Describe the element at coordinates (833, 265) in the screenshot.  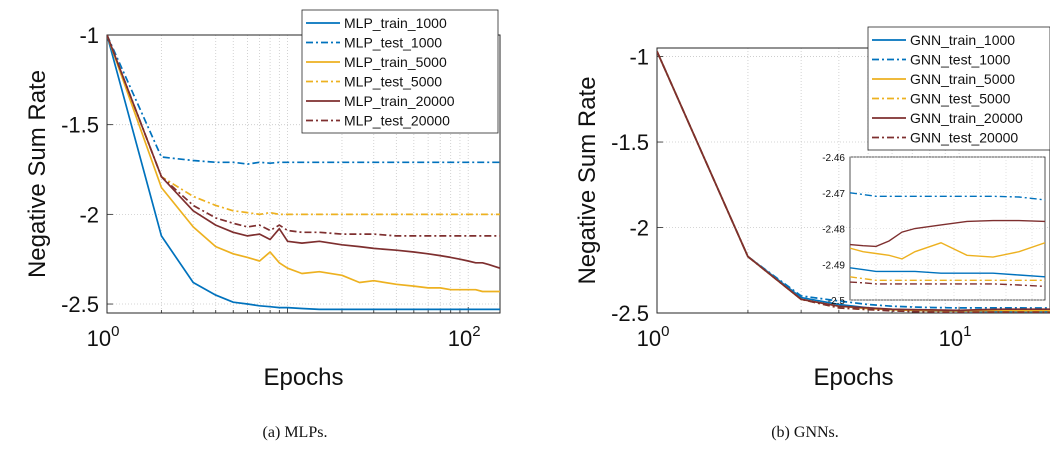
I see `inset-y-tick-label: -2.49` at that location.